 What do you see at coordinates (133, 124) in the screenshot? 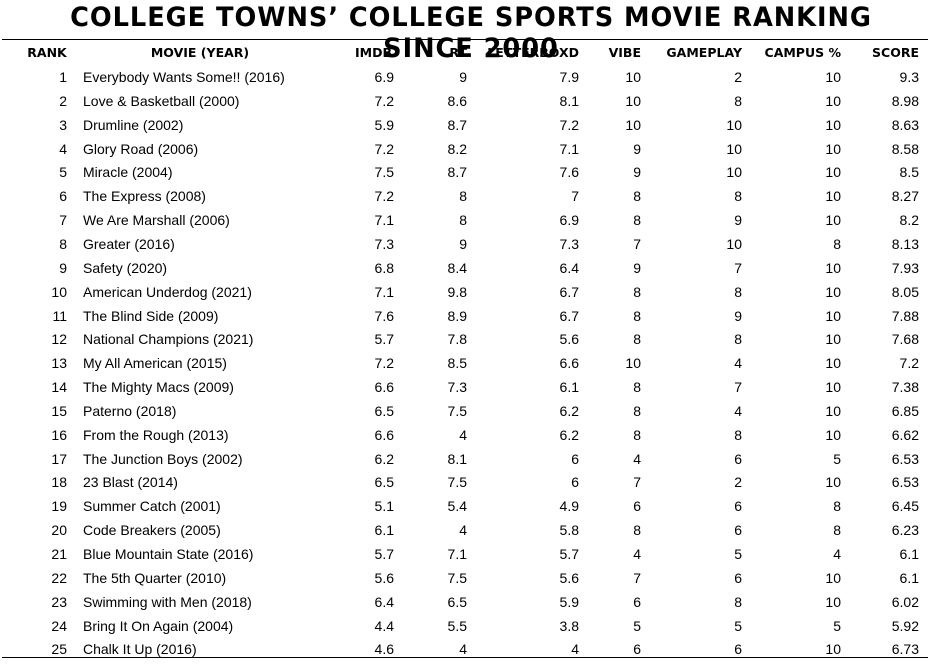
I see `movie-title: Drumline (2002)` at bounding box center [133, 124].